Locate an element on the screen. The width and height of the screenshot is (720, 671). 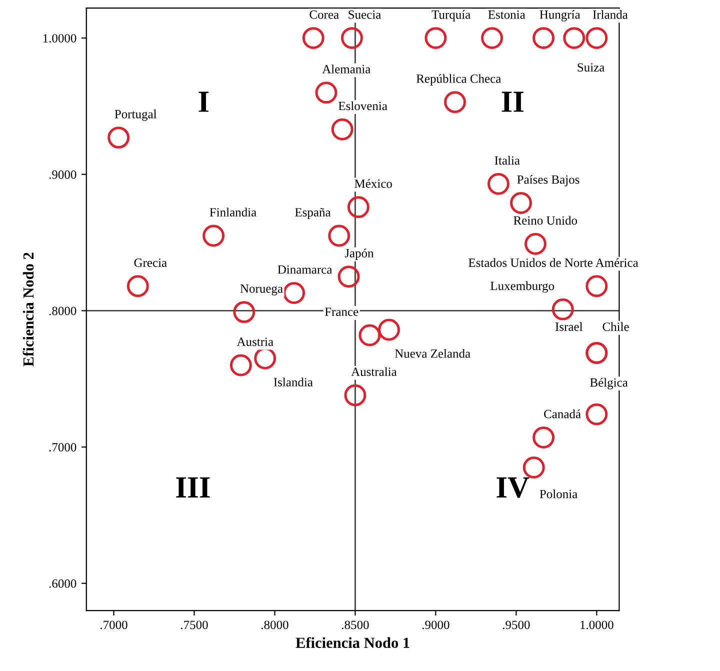
annotation: IV is located at coordinates (513, 487).